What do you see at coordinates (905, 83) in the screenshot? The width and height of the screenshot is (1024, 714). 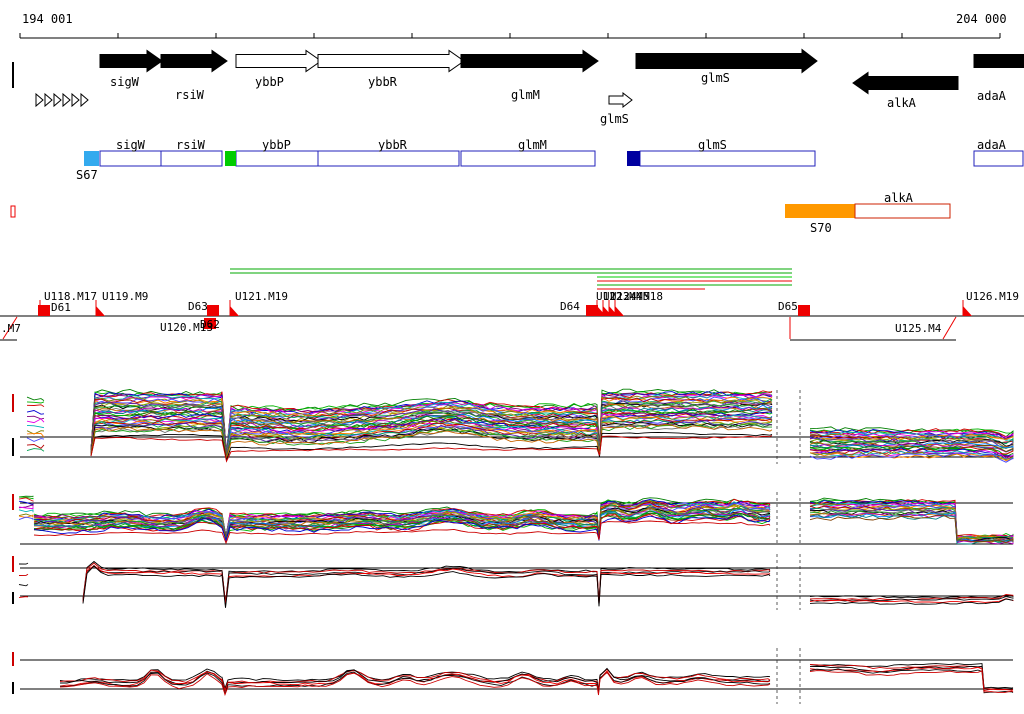 I see `gene-arrow-alkA` at bounding box center [905, 83].